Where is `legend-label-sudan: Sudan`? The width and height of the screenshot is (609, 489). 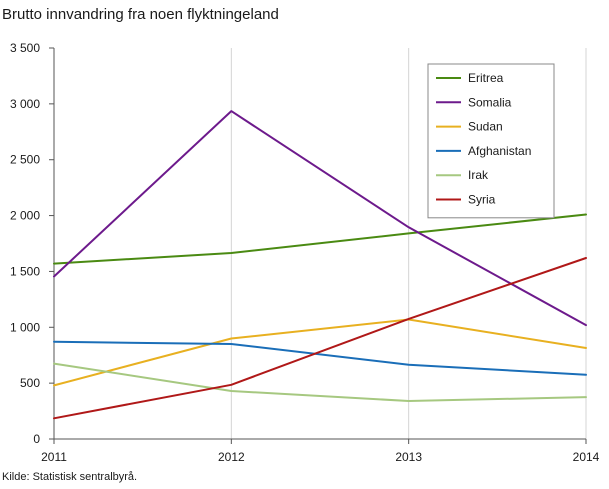
legend-label-sudan: Sudan is located at coordinates (485, 127).